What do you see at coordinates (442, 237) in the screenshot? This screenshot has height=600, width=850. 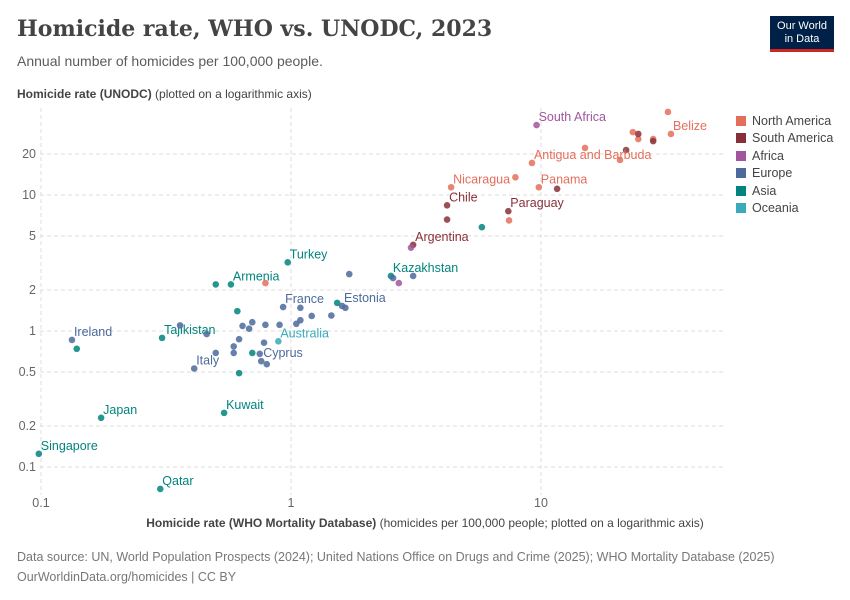 I see `point-label: Argentina` at bounding box center [442, 237].